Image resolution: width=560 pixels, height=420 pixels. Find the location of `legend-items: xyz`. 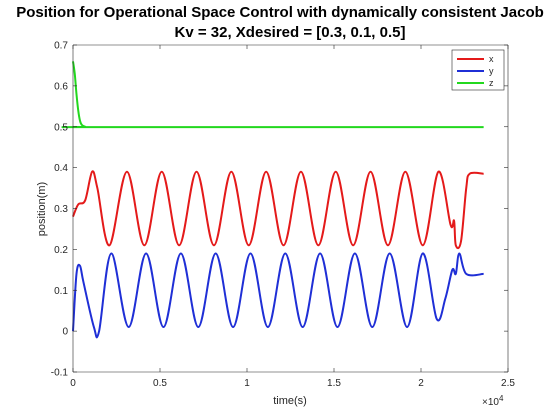

legend-items: xyz is located at coordinates (475, 71).